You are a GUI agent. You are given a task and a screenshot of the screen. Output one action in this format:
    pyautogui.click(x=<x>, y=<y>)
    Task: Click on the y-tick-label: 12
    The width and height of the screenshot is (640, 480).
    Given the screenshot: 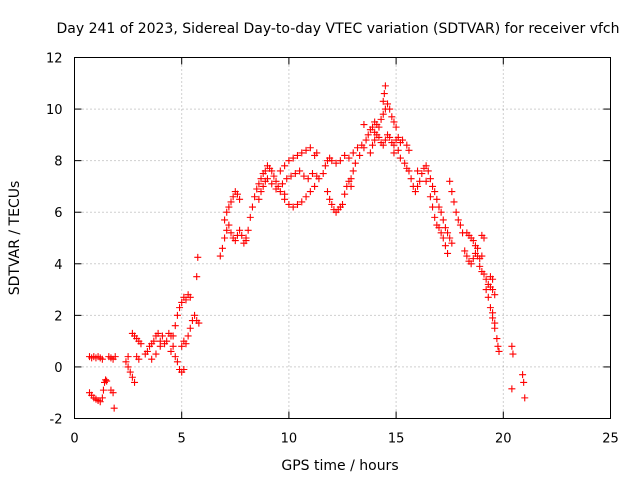 What is the action you would take?
    pyautogui.click(x=54, y=59)
    